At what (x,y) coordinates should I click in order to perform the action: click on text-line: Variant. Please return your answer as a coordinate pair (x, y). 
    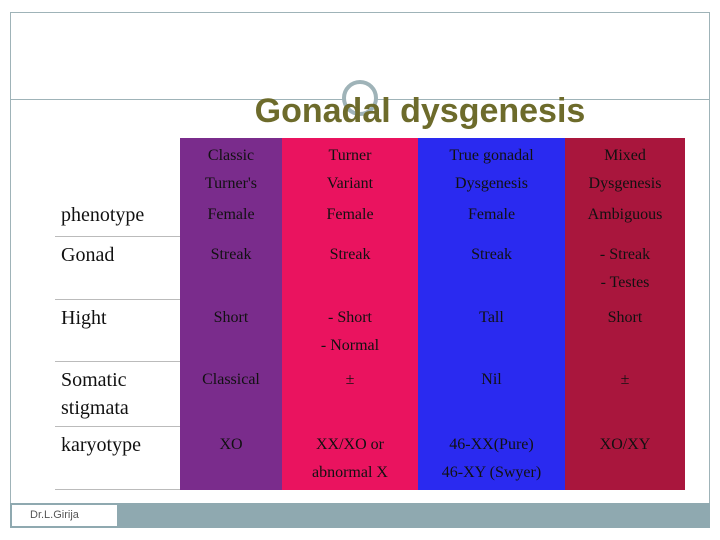
    Looking at the image, I should click on (350, 183).